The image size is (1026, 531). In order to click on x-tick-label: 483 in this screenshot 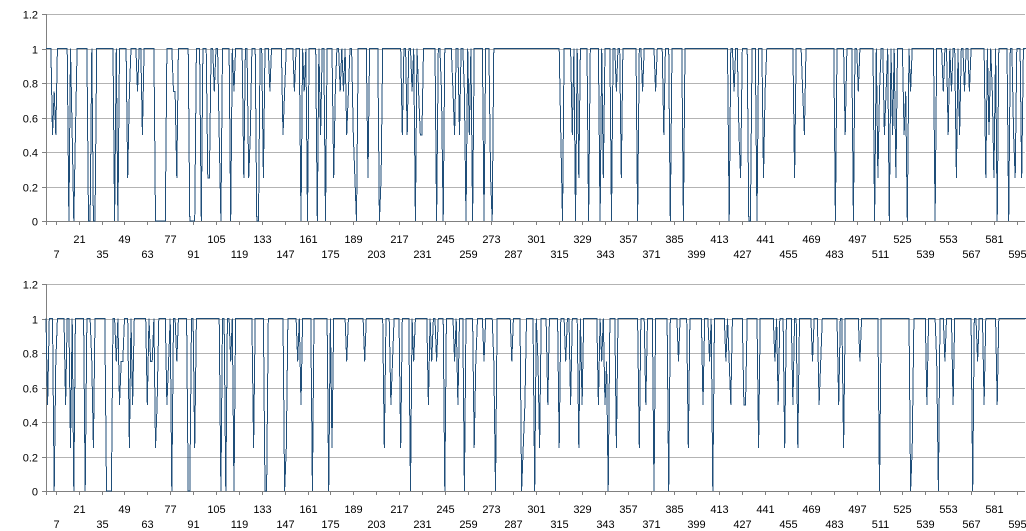, I will do `click(834, 525)`.